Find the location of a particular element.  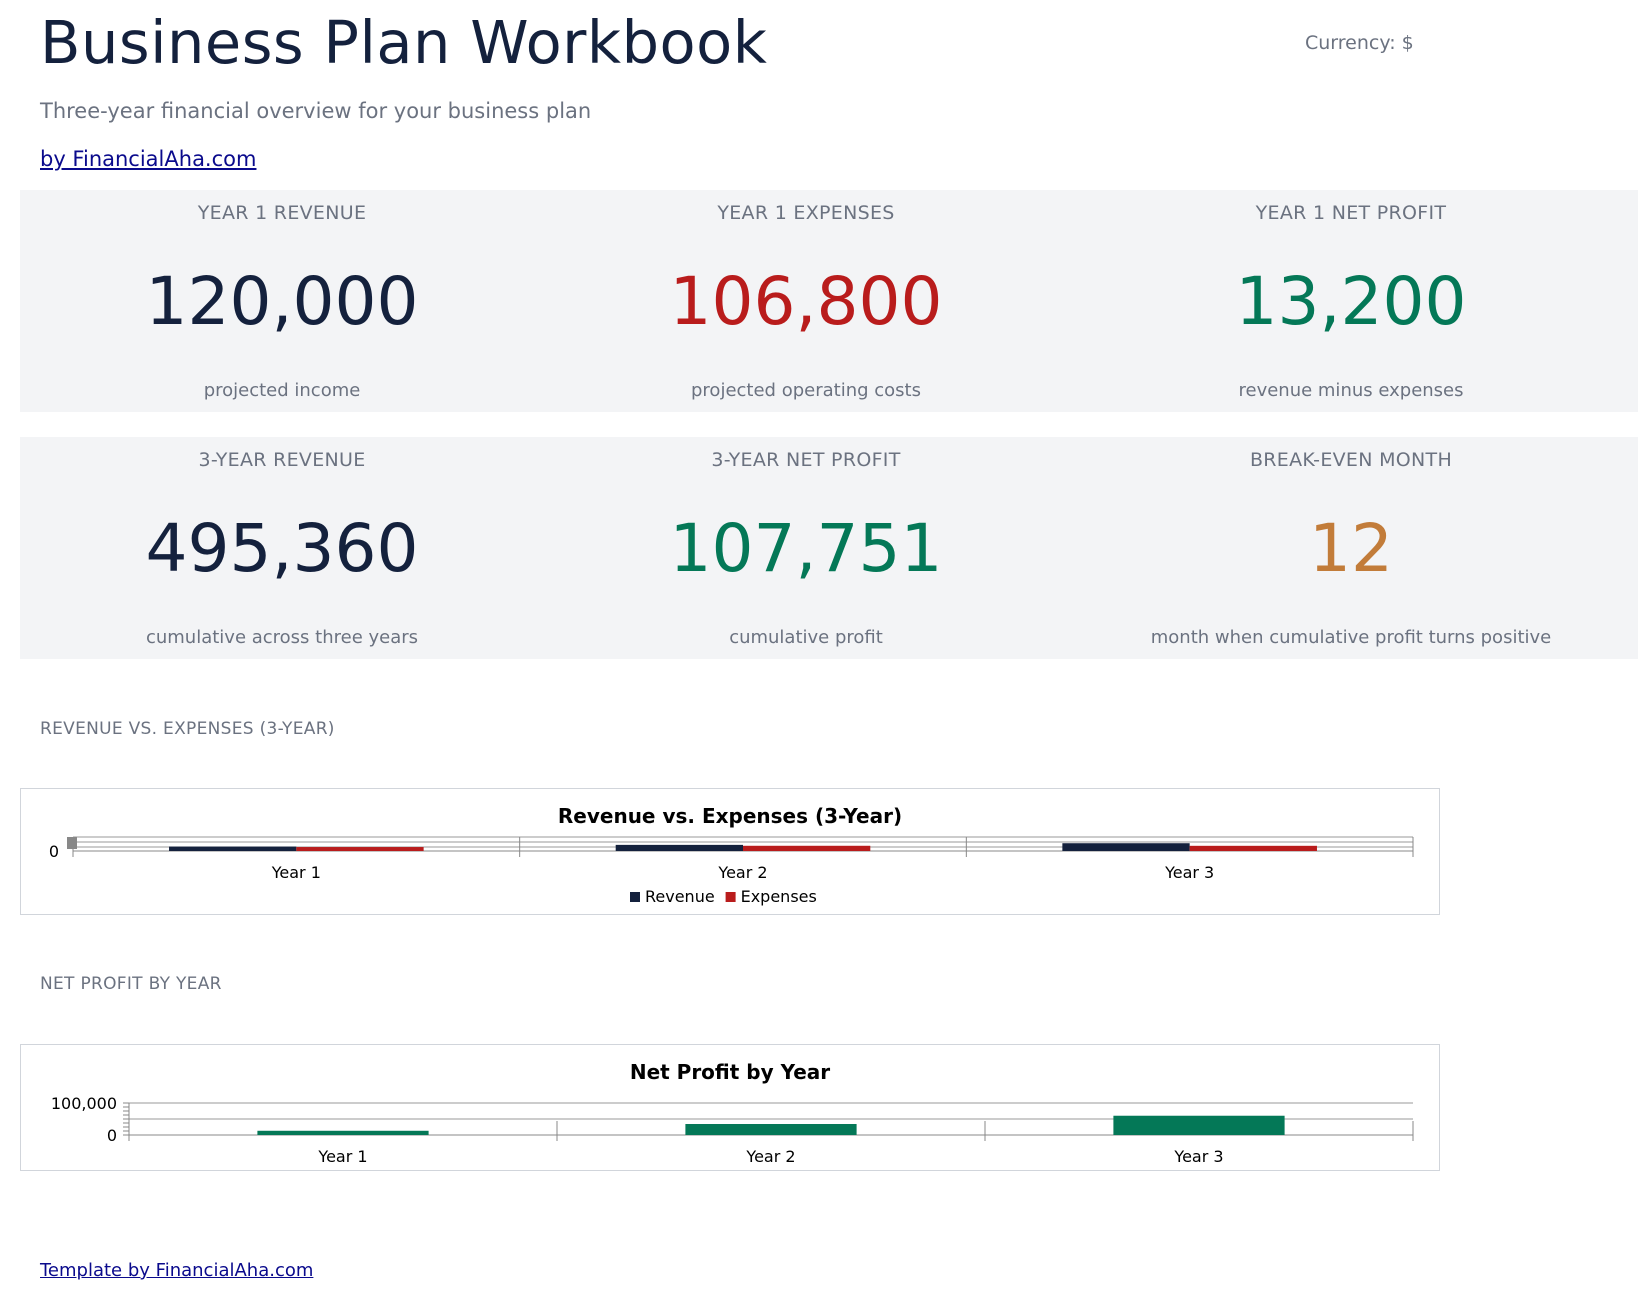

section-label-revenue-vs-expenses: REVENUE VS. EXPENSES (3-YEAR) is located at coordinates (187, 729).